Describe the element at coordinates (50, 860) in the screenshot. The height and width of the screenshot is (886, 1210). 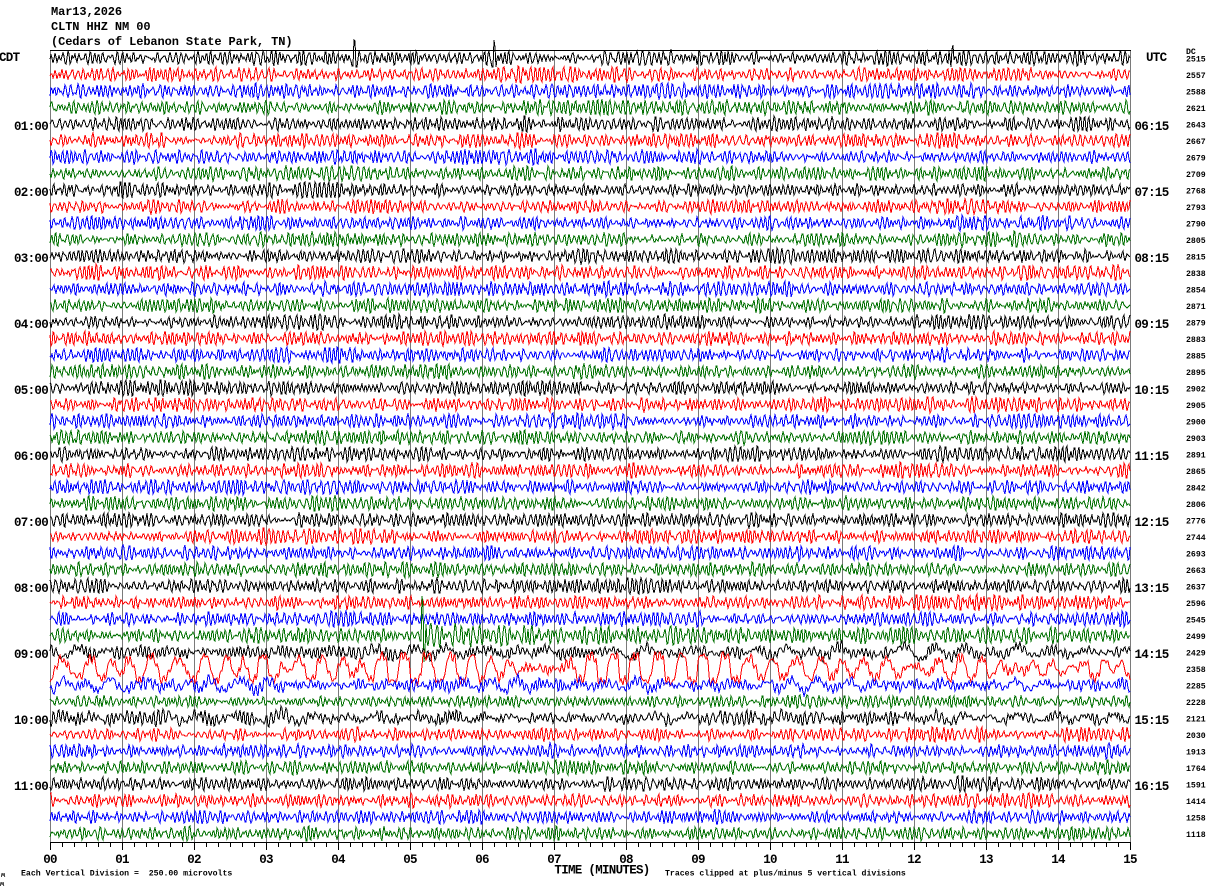
I see `svg-text: 00` at that location.